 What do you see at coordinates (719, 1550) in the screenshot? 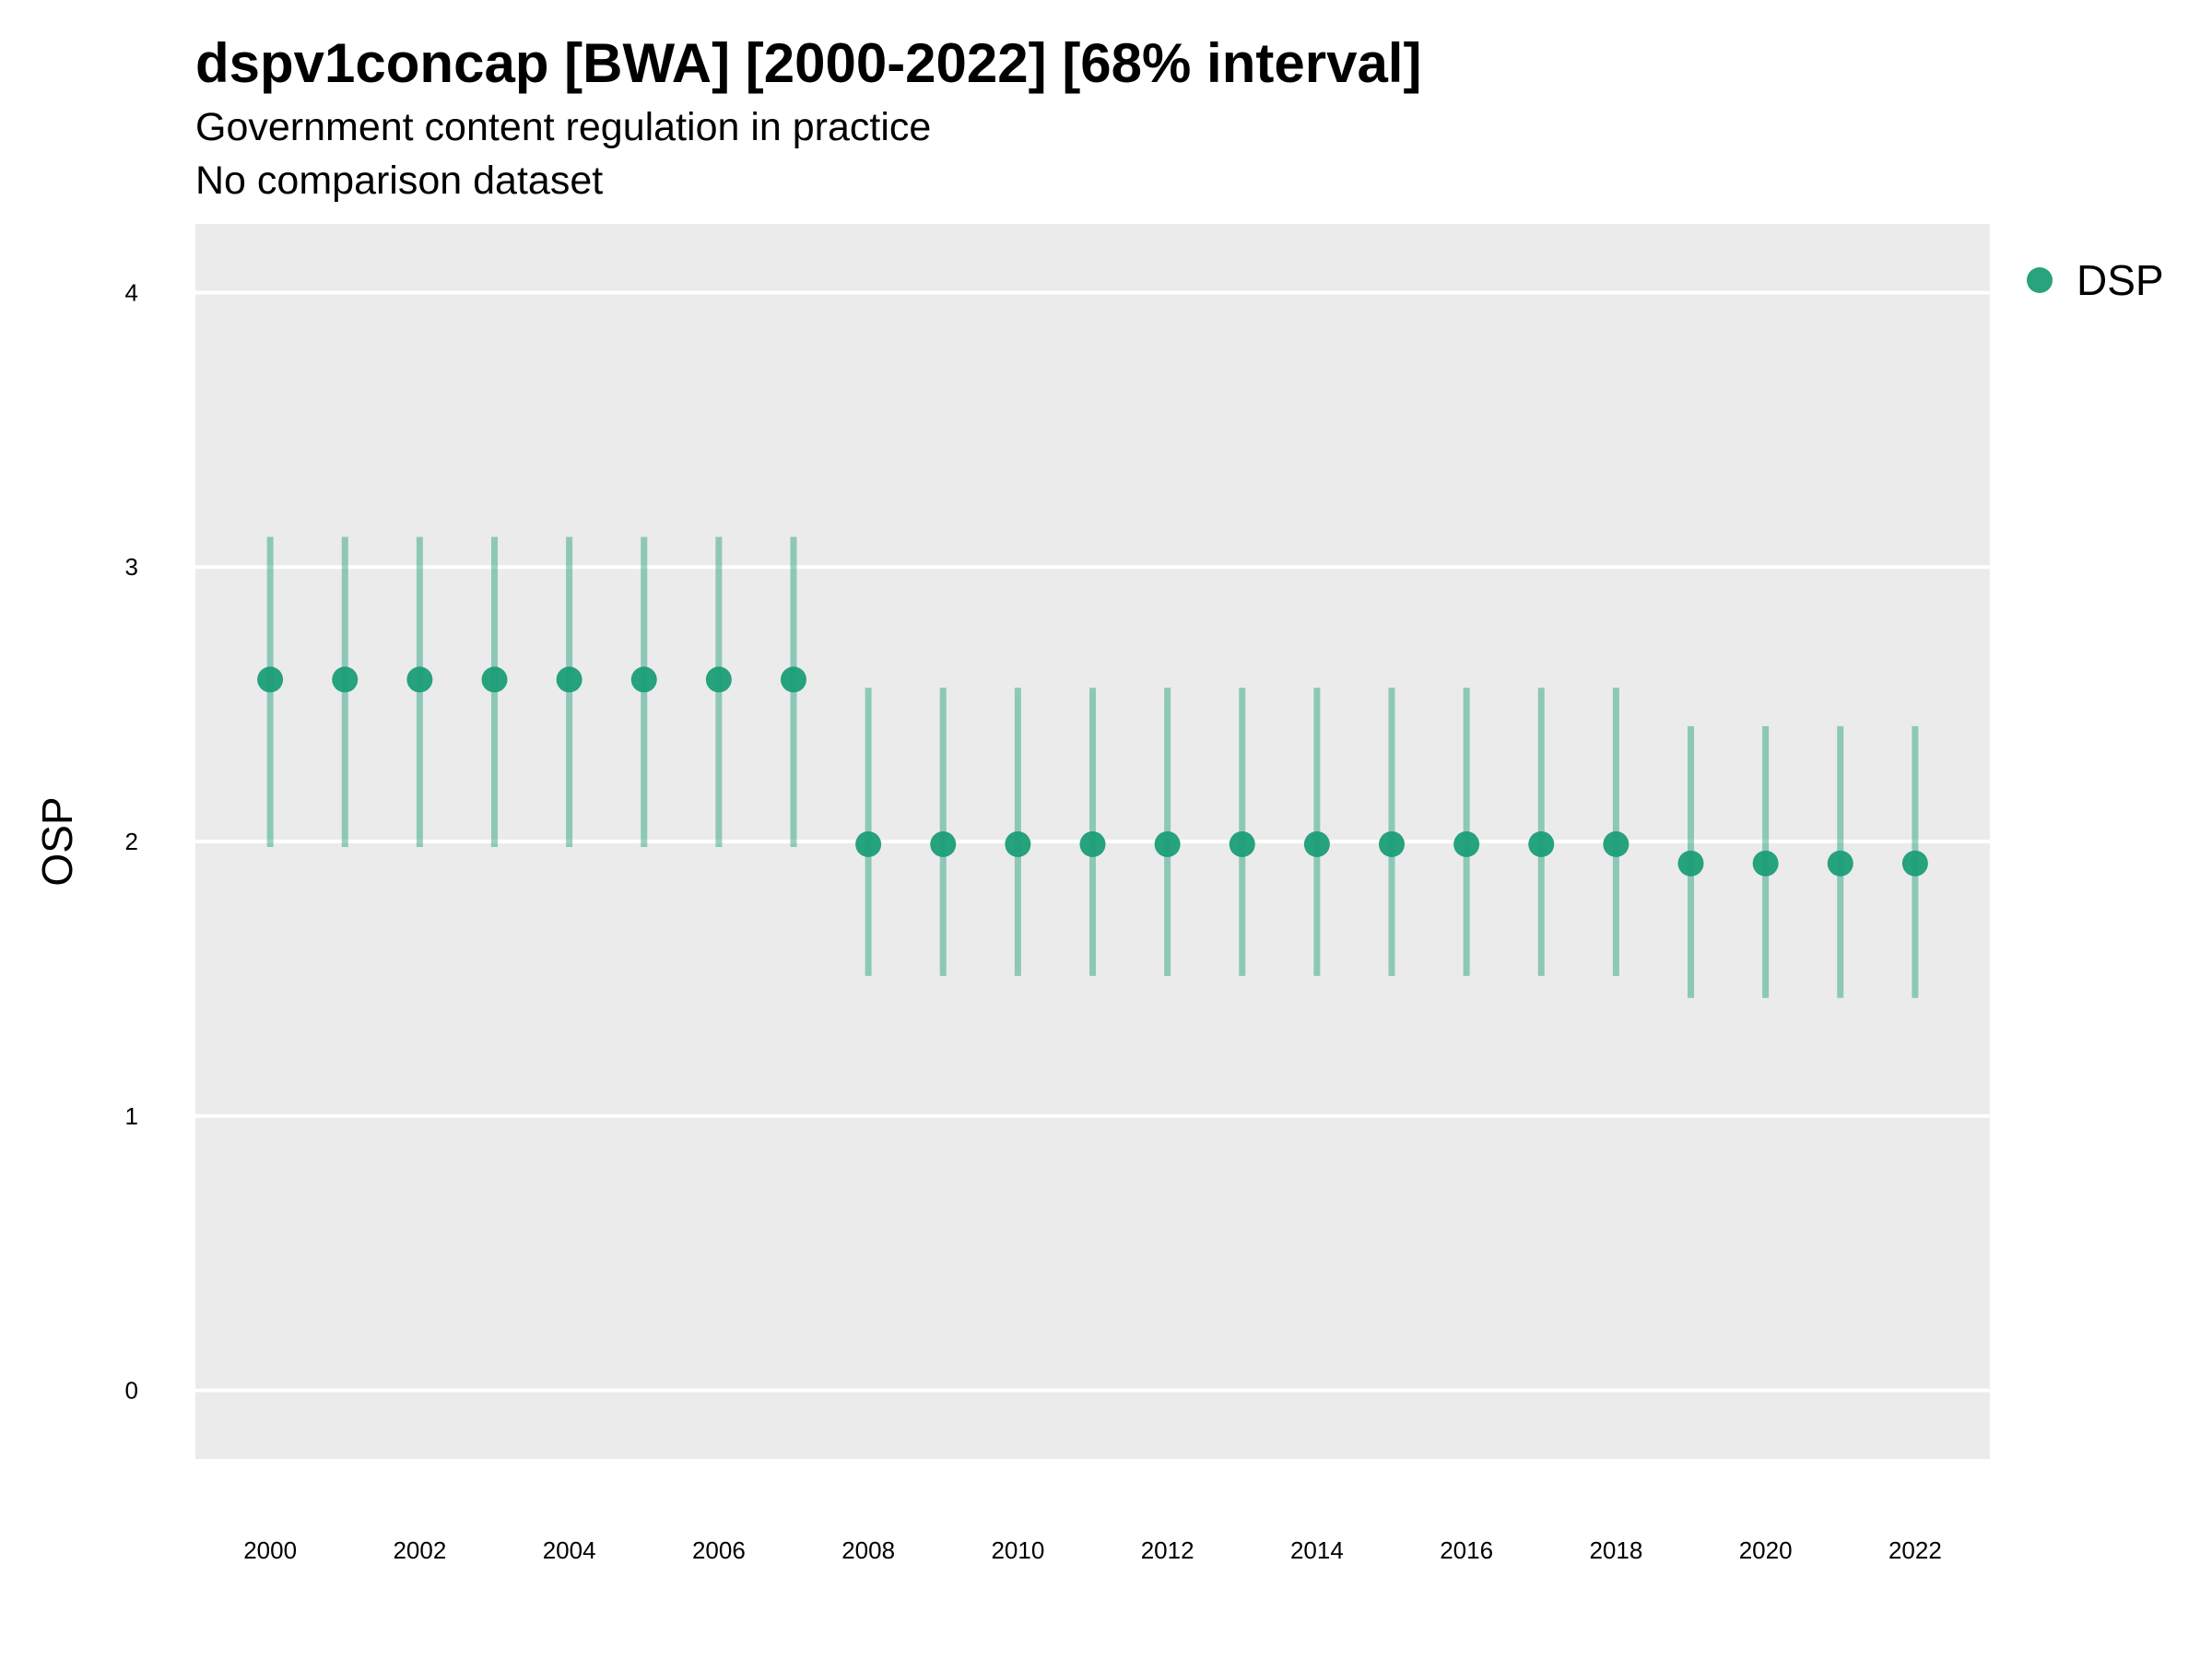
I see `x-tick-label: 2006` at bounding box center [719, 1550].